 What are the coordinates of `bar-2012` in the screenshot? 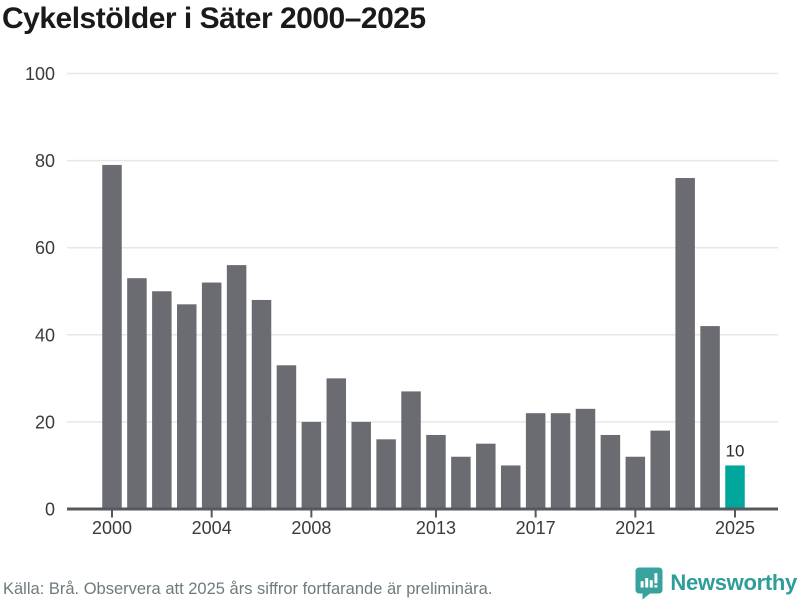 It's located at (411, 450).